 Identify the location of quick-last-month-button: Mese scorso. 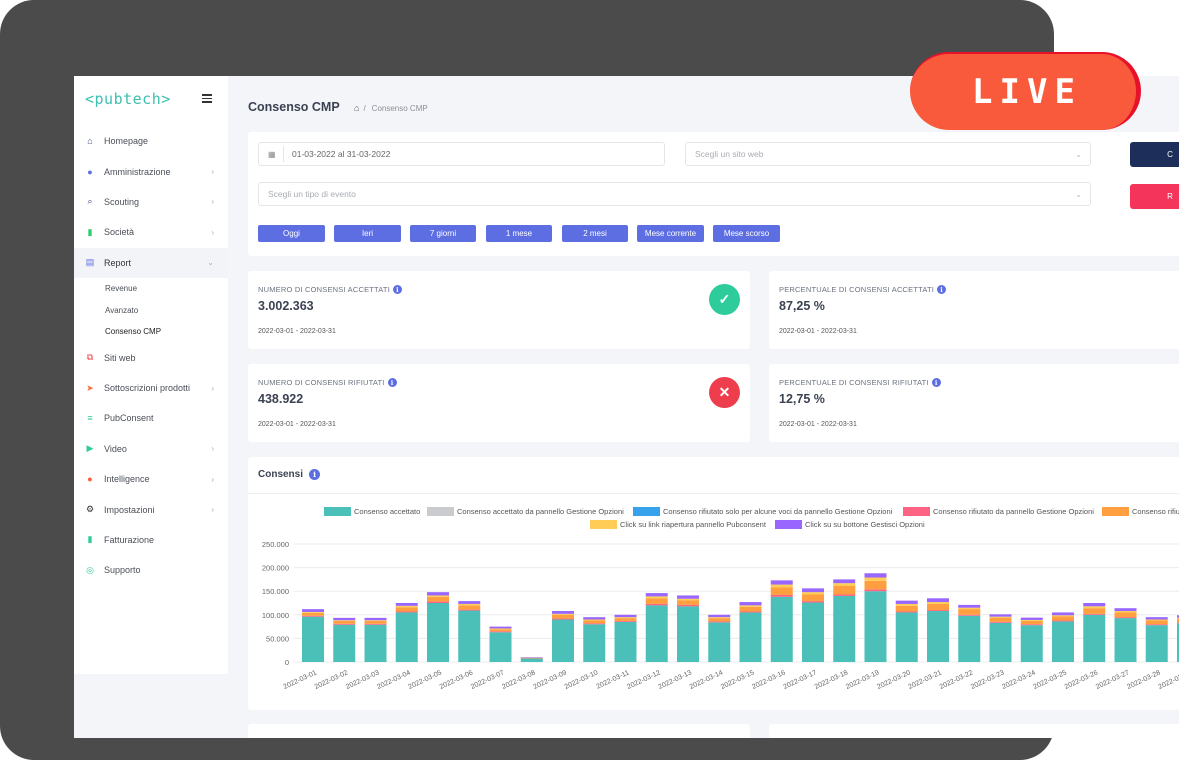
(746, 233).